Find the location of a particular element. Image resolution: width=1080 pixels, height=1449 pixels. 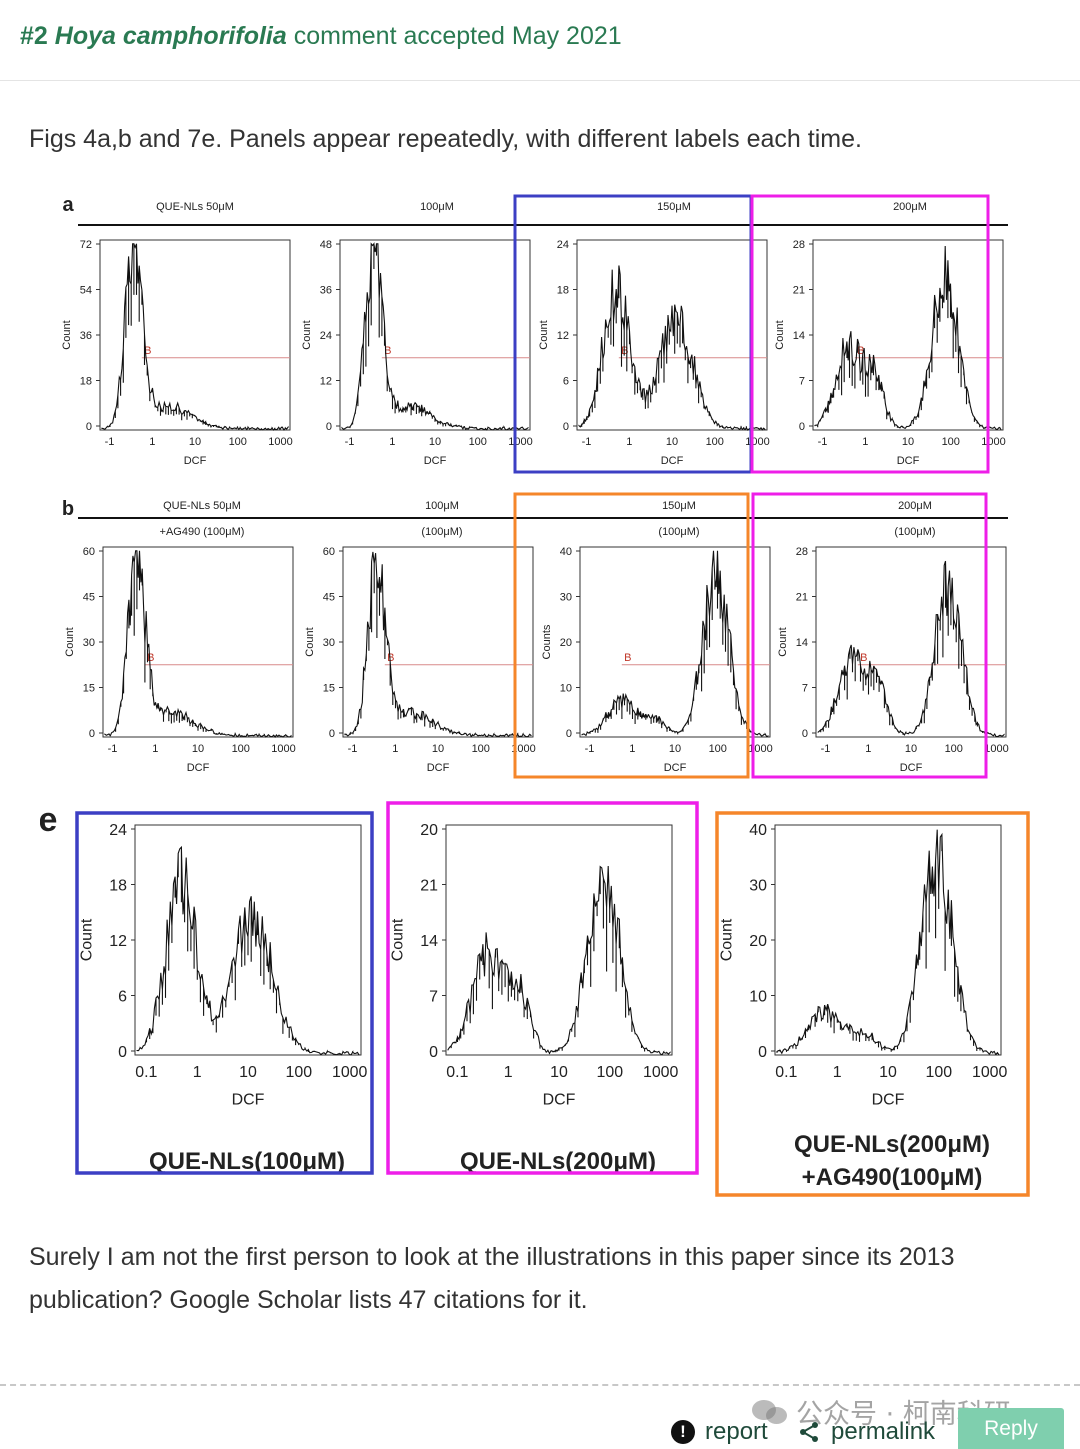

row-a-panel-1-ylabel: Count is located at coordinates (67, 334).